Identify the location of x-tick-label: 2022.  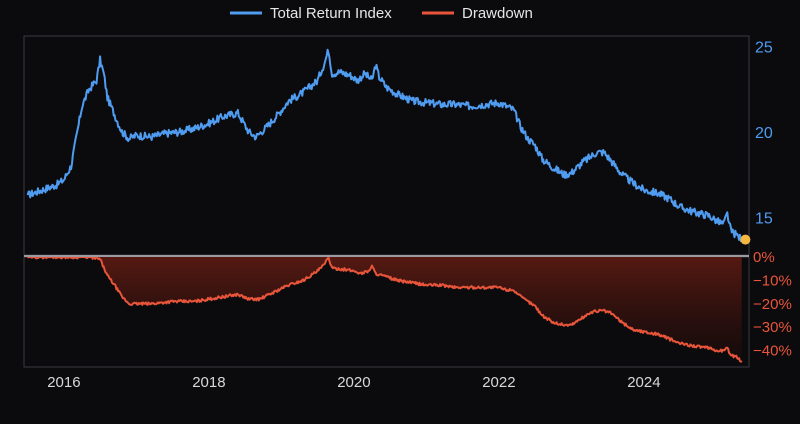
(498, 382).